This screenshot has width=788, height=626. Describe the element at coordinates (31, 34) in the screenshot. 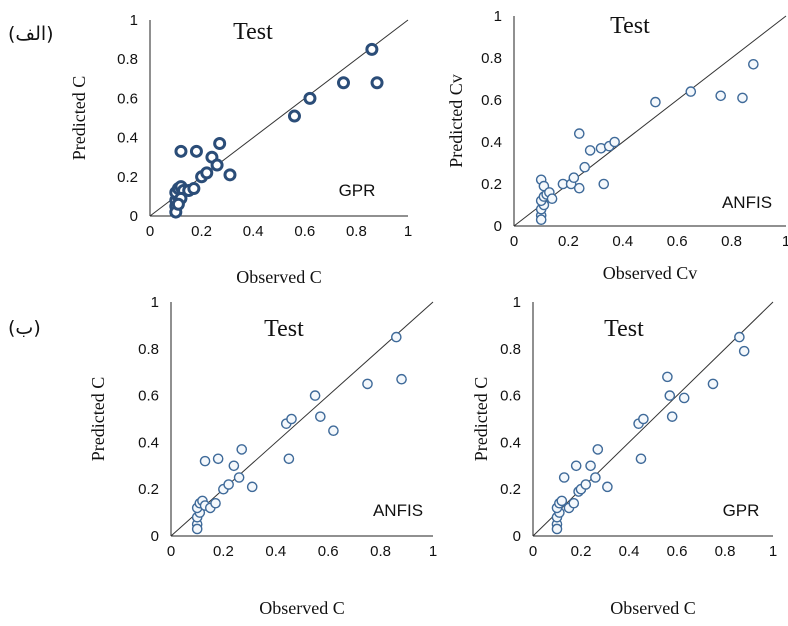

I see `panel-label-a: (الف)` at that location.